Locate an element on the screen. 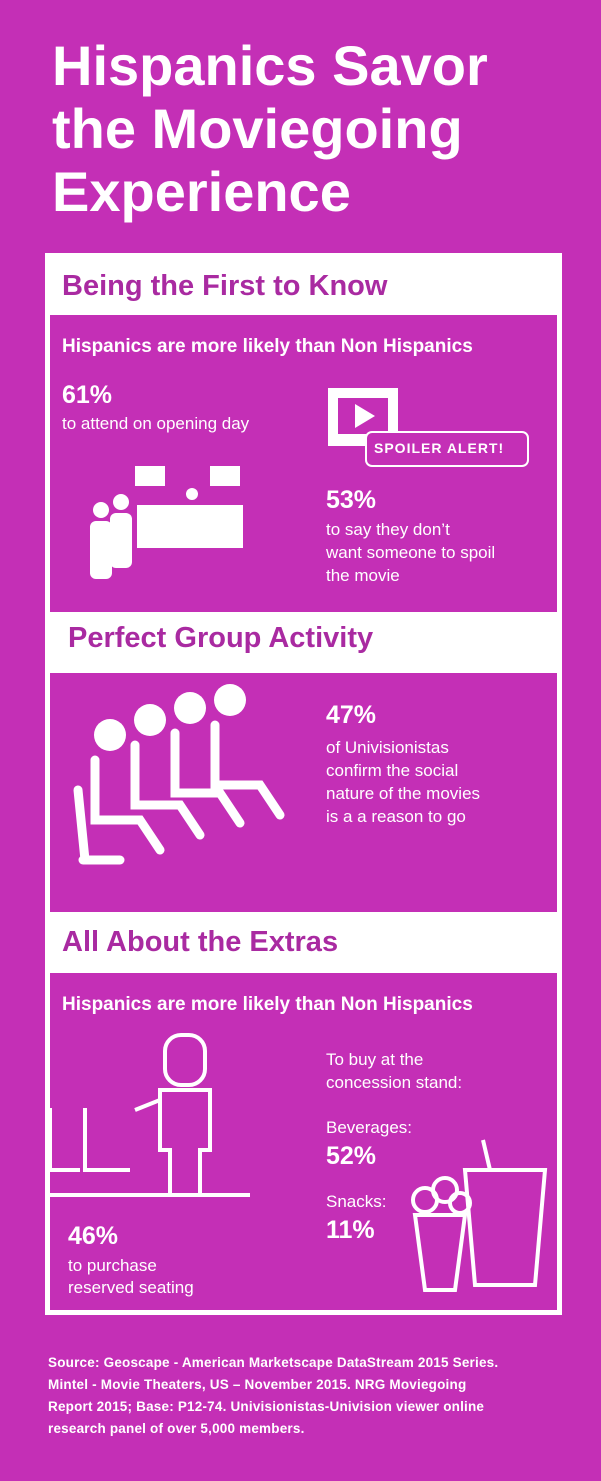  film-icon is located at coordinates (363, 417).